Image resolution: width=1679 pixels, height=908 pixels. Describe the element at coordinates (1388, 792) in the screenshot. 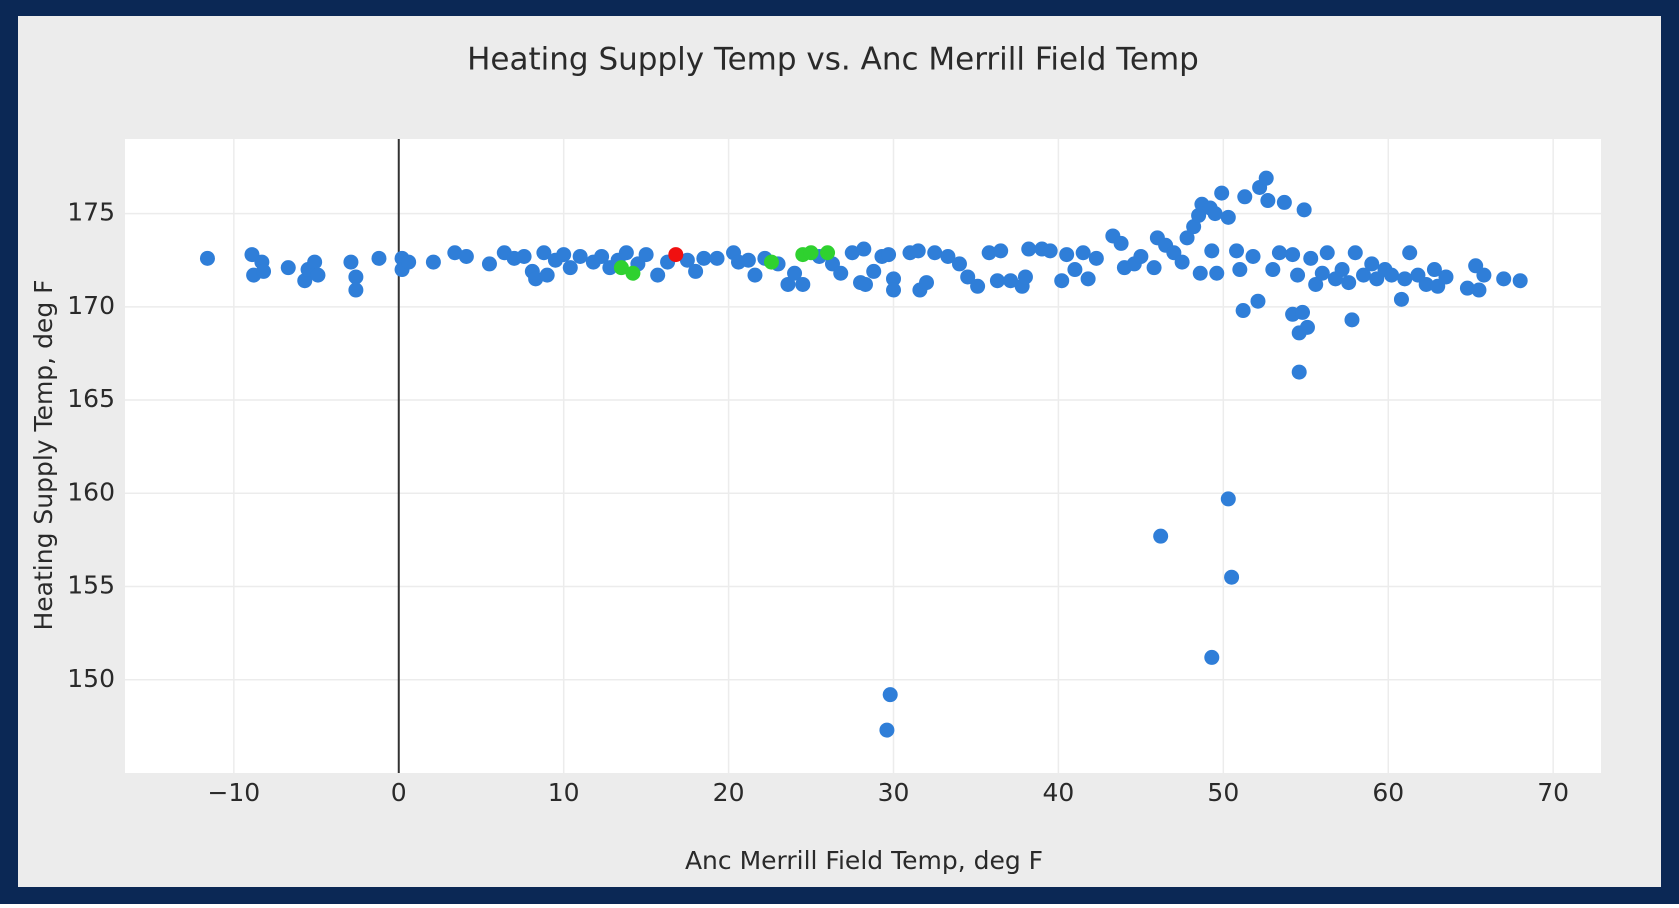

I see `x-tick-label: 60` at that location.